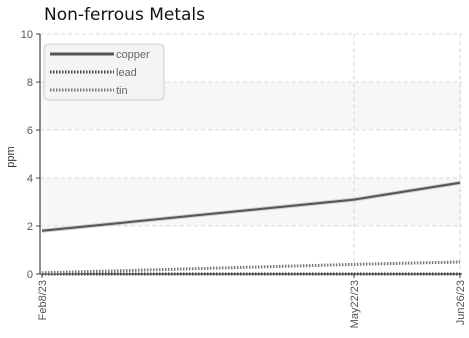 Image resolution: width=469 pixels, height=338 pixels. Describe the element at coordinates (11, 156) in the screenshot. I see `y-axis-label: ppm` at that location.